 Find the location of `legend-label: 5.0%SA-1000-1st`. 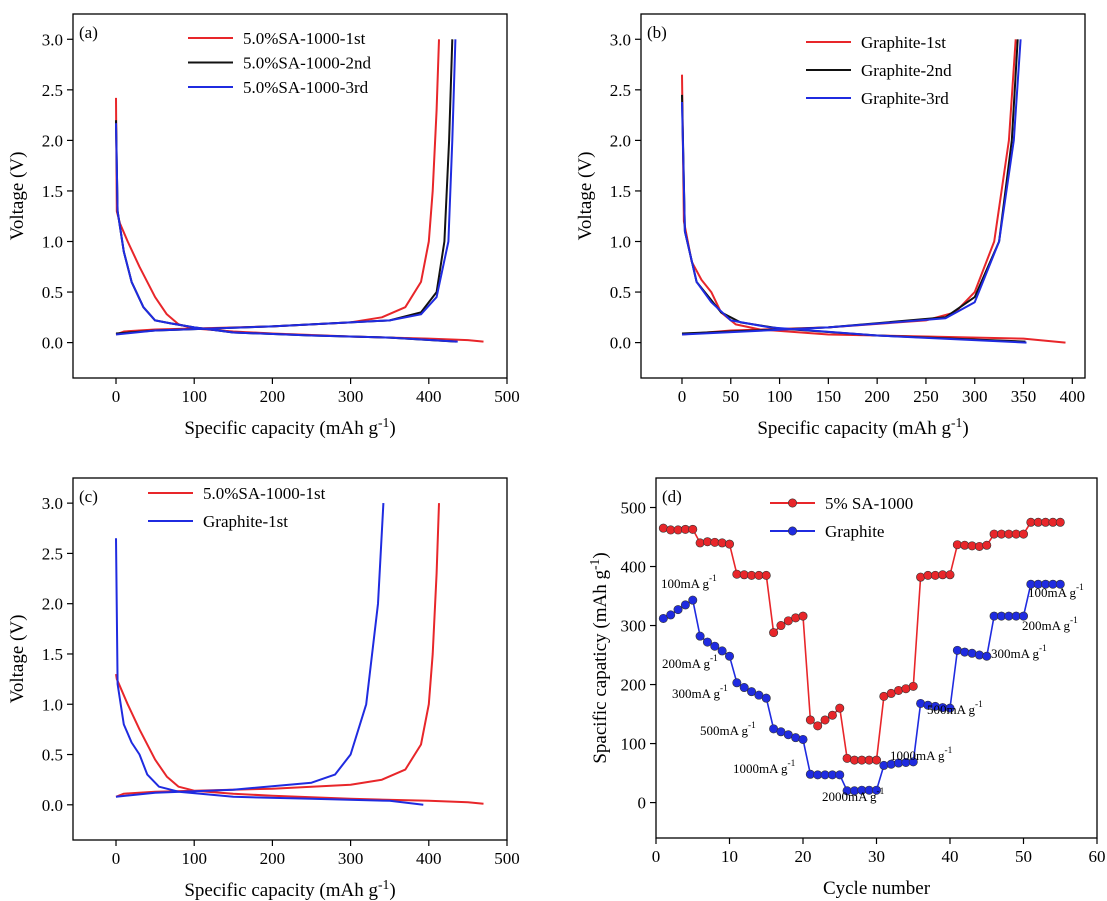

legend-label: 5.0%SA-1000-1st is located at coordinates (264, 493).